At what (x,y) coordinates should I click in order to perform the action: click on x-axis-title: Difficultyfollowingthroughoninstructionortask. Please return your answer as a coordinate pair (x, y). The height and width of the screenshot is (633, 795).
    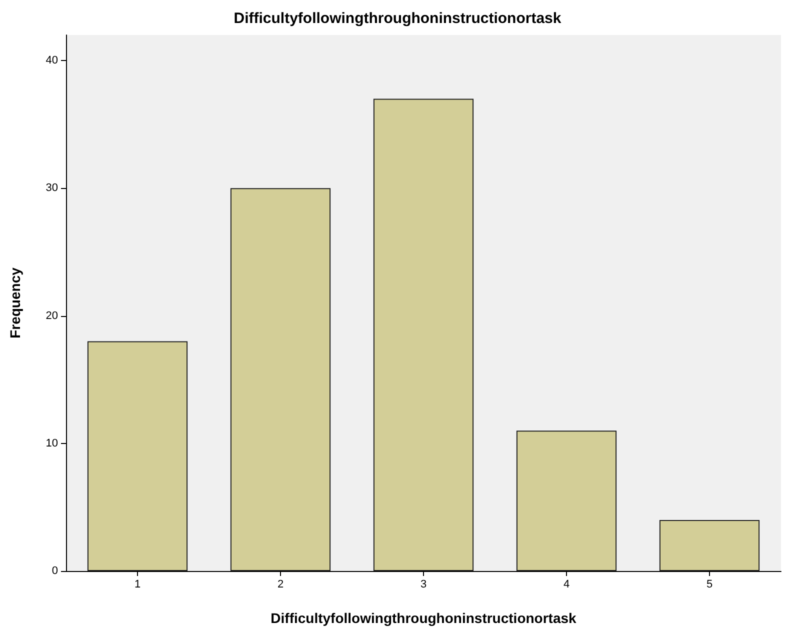
    Looking at the image, I should click on (423, 618).